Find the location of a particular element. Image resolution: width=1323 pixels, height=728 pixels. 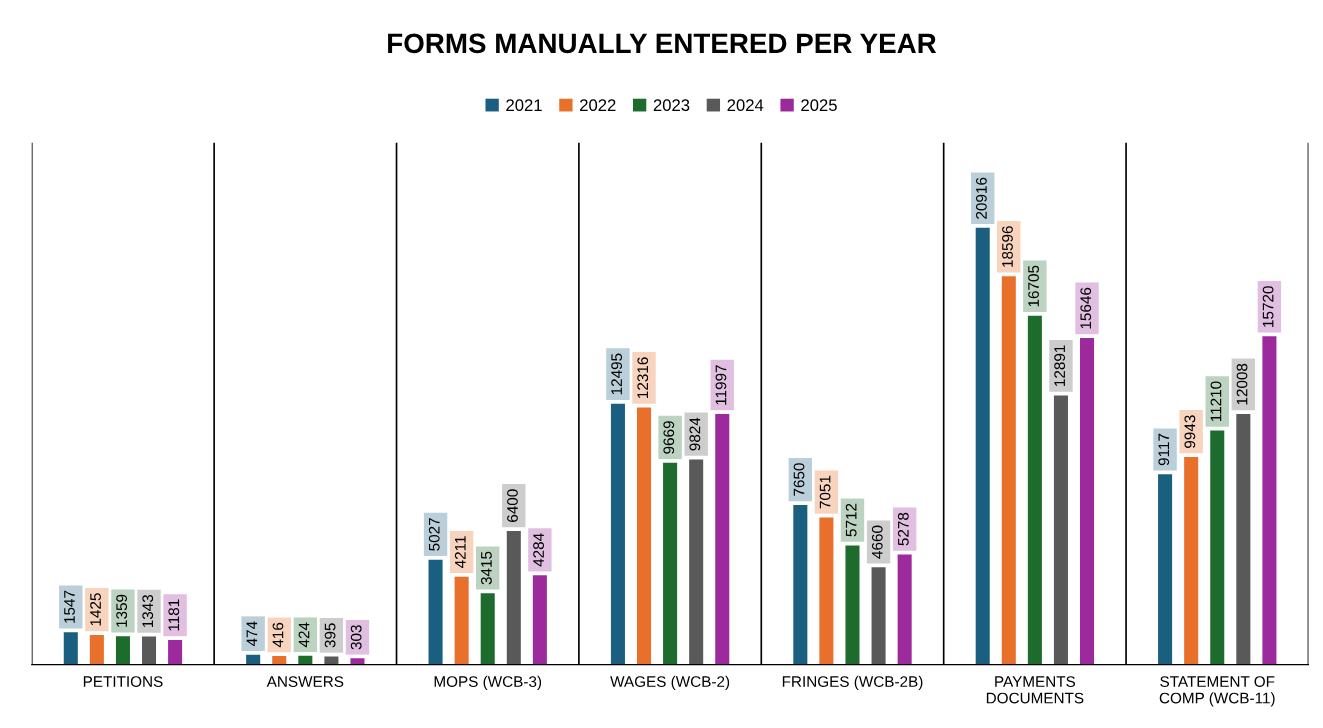

data-label: 4660 is located at coordinates (877, 542).